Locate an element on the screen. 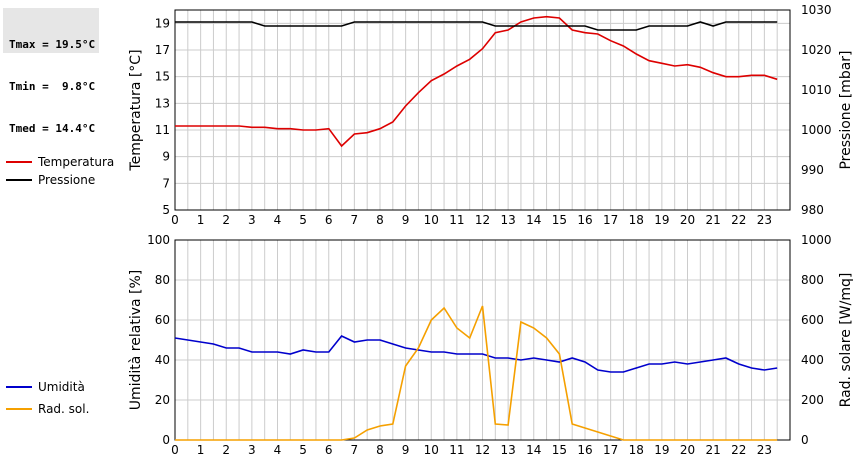  y2-tick-label: 1010 is located at coordinates (816, 90).